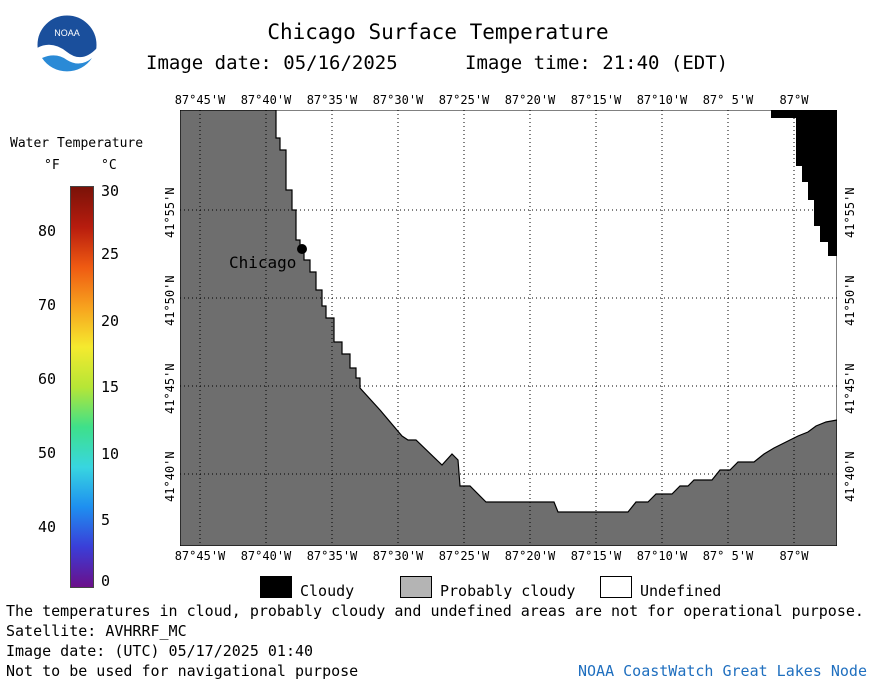  I want to click on noaa-logo: NOAA, so click(67, 45).